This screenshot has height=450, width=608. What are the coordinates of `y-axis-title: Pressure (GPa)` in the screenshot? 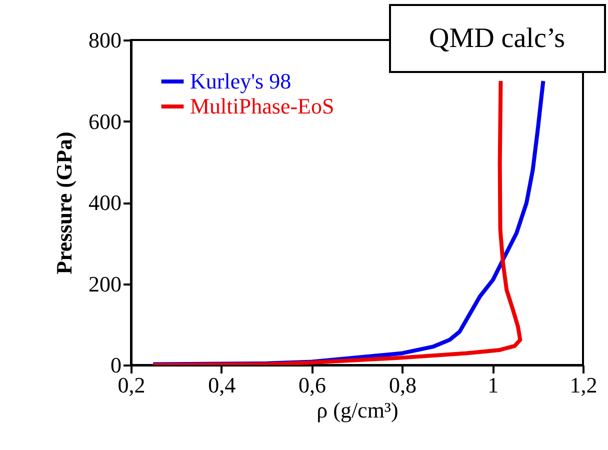 It's located at (64, 203).